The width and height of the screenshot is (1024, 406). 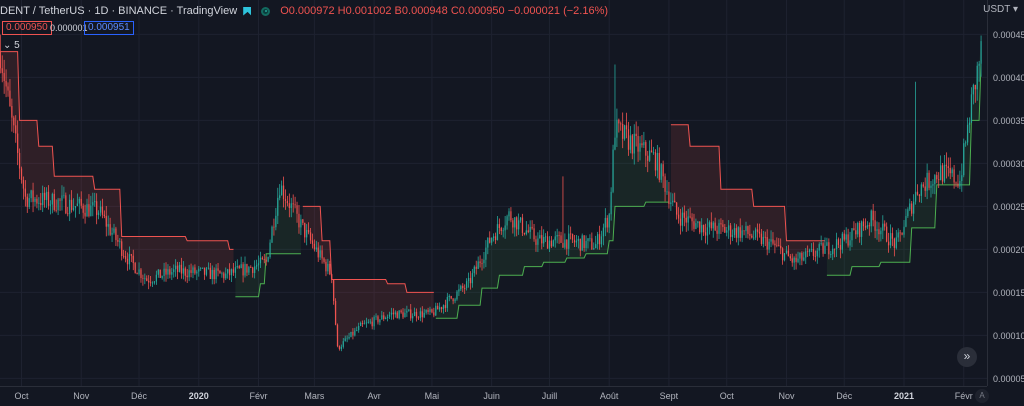 What do you see at coordinates (967, 357) in the screenshot?
I see `scroll-to-realtime-button: »` at bounding box center [967, 357].